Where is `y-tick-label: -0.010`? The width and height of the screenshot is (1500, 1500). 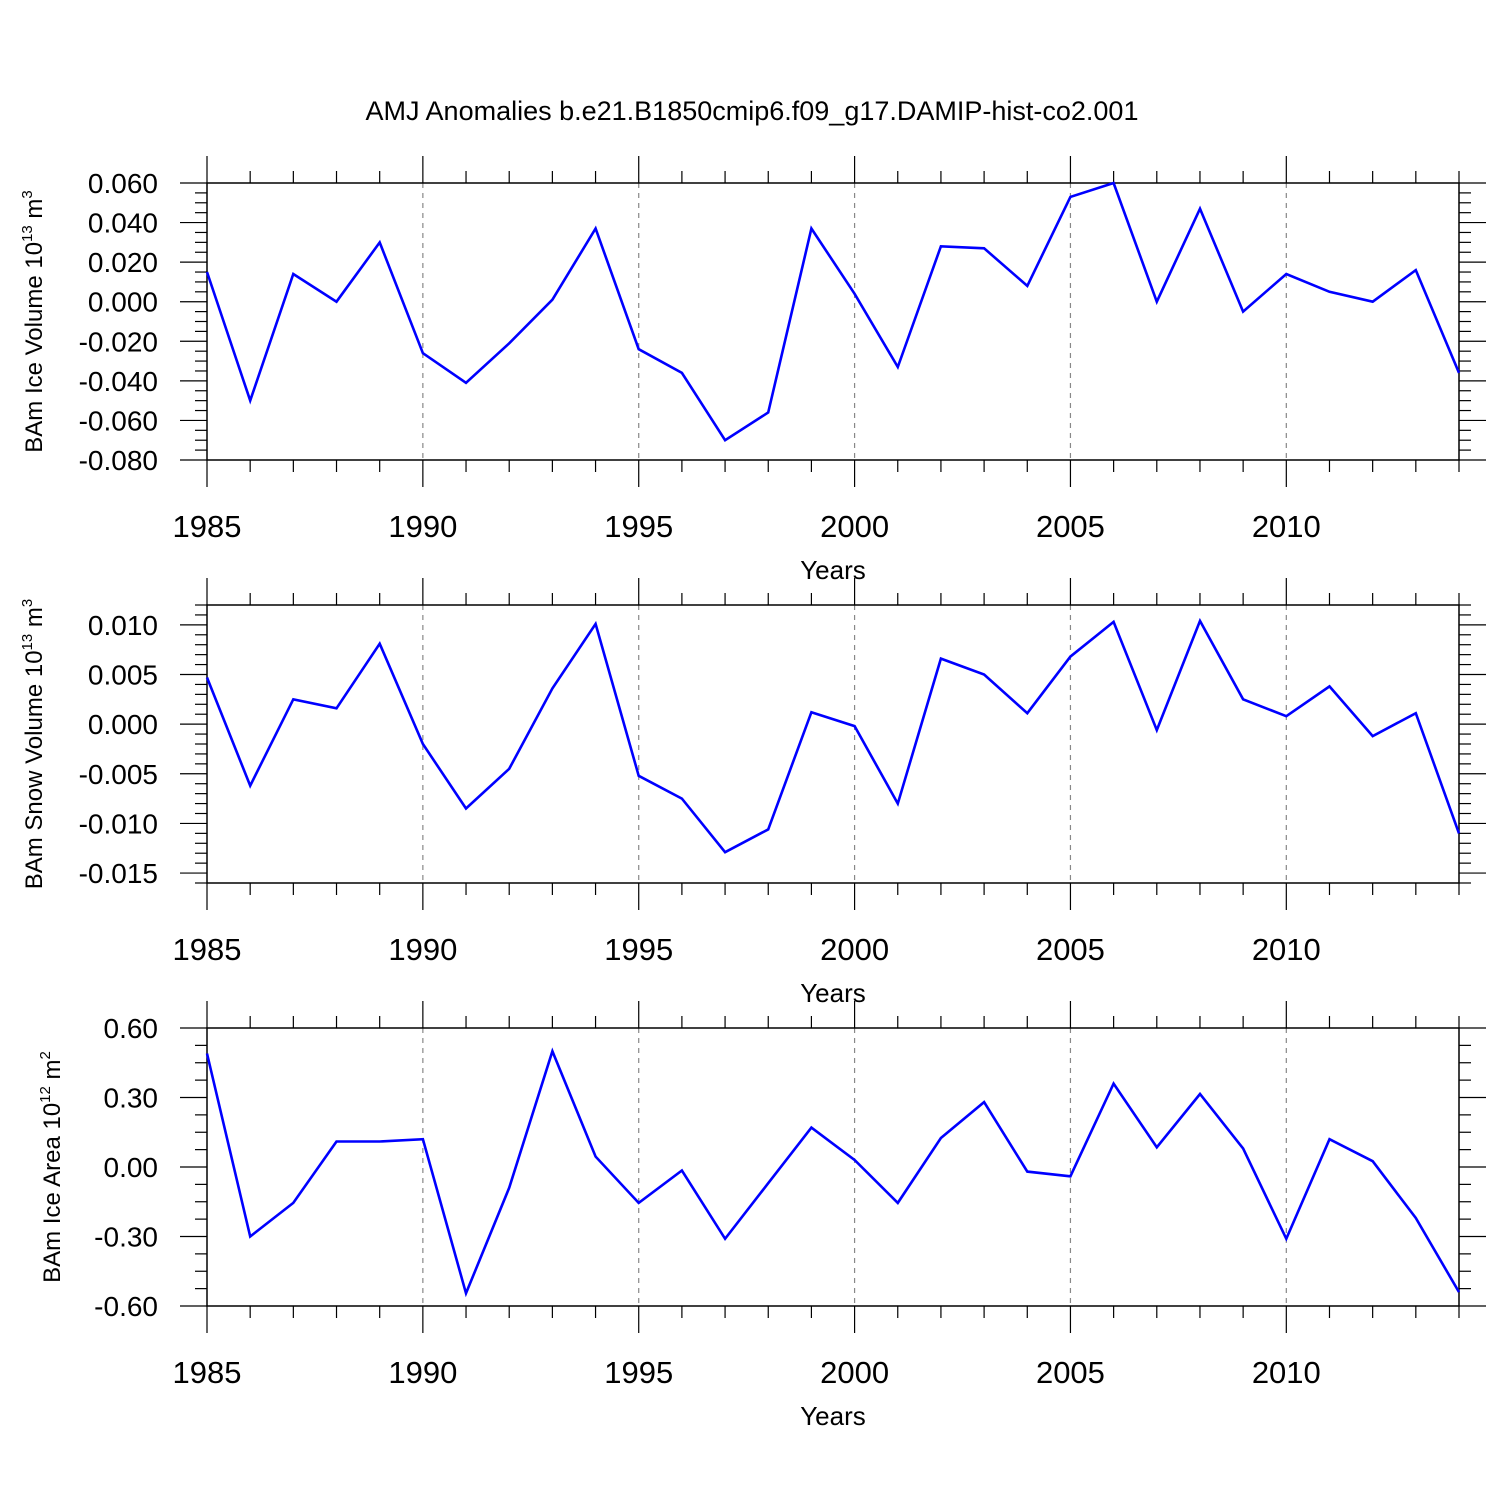
y-tick-label: -0.010 is located at coordinates (118, 823).